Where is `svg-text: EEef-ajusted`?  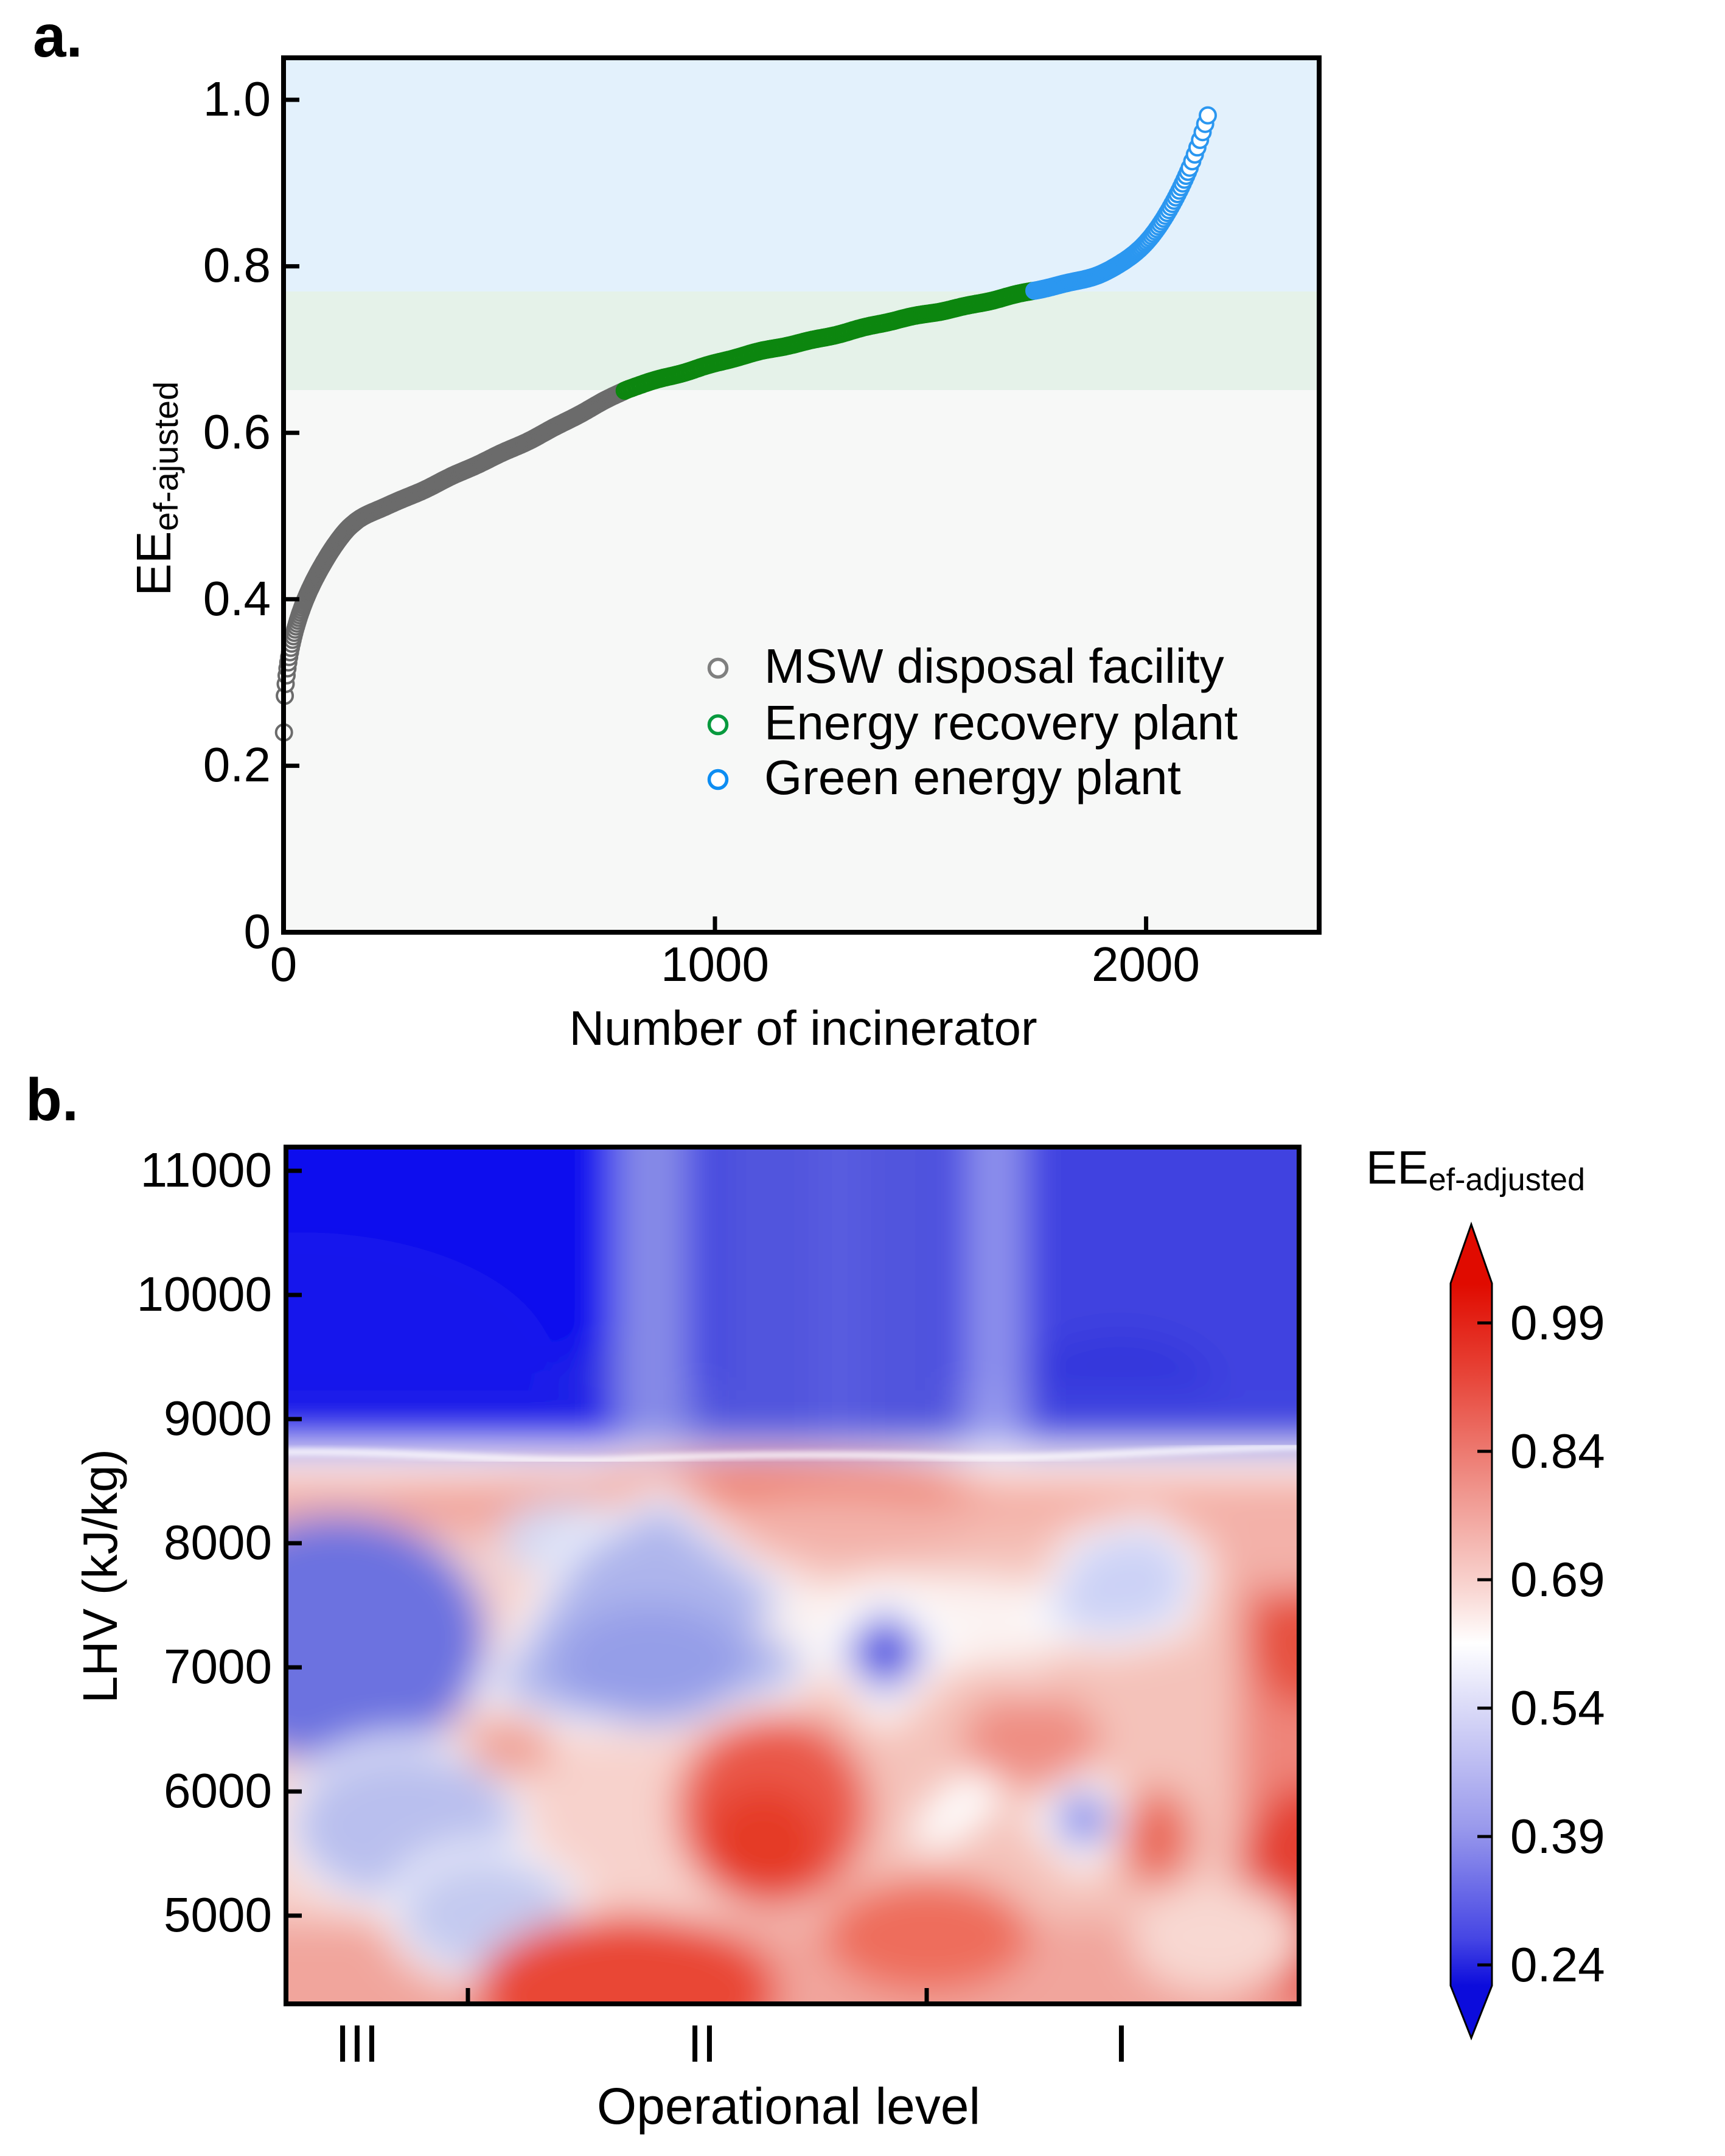
svg-text: EEef-ajusted is located at coordinates (156, 489).